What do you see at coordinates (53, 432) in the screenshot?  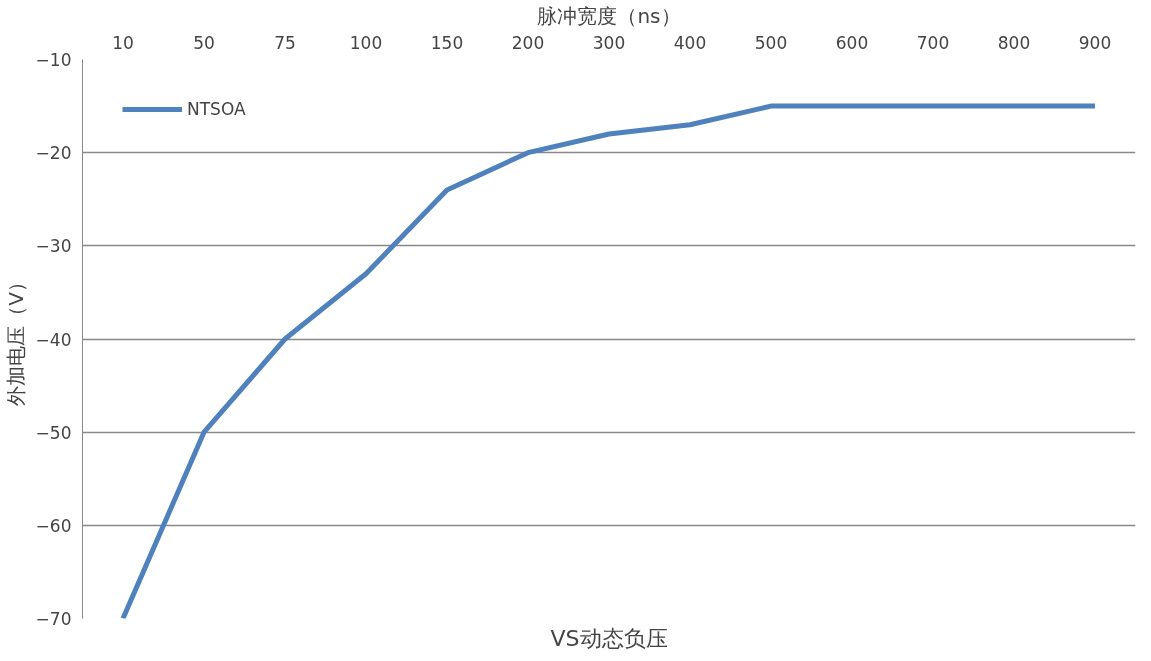 I see `y-tick-label: −50` at bounding box center [53, 432].